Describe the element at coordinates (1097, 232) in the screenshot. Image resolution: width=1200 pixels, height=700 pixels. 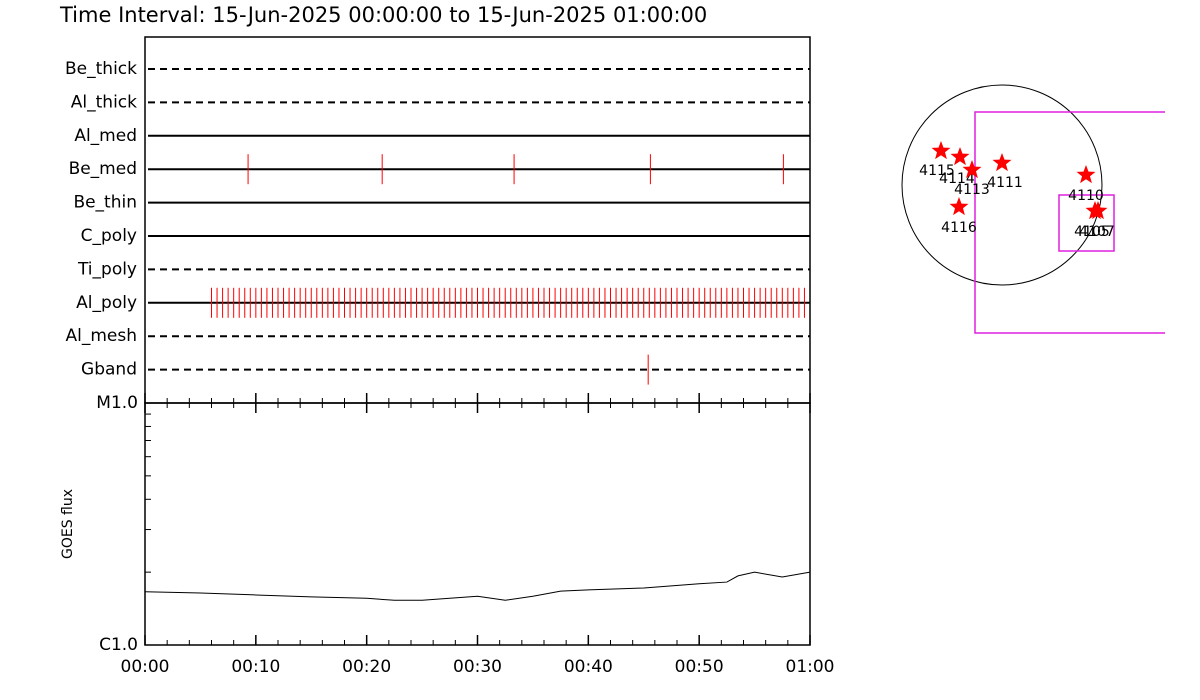
I see `region-label: 4107` at that location.